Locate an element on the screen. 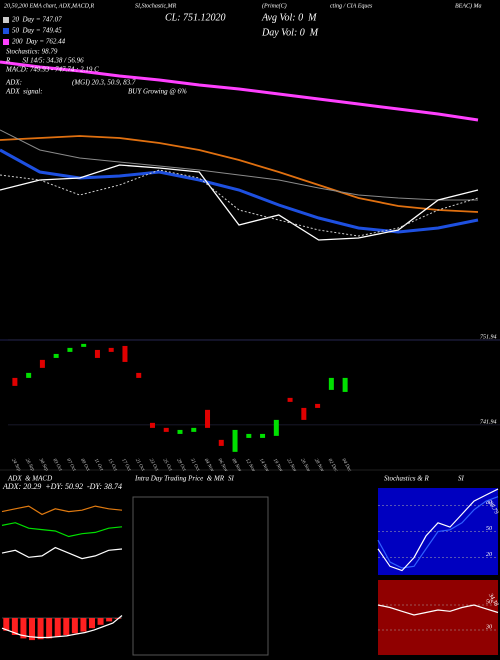  x-tick-label: 22 Nov is located at coordinates (291, 466).